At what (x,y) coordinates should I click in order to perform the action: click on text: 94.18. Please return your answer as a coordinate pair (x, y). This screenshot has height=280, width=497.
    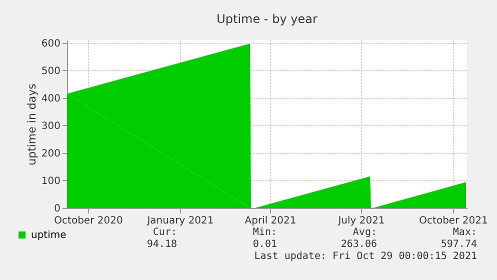
    Looking at the image, I should click on (161, 244).